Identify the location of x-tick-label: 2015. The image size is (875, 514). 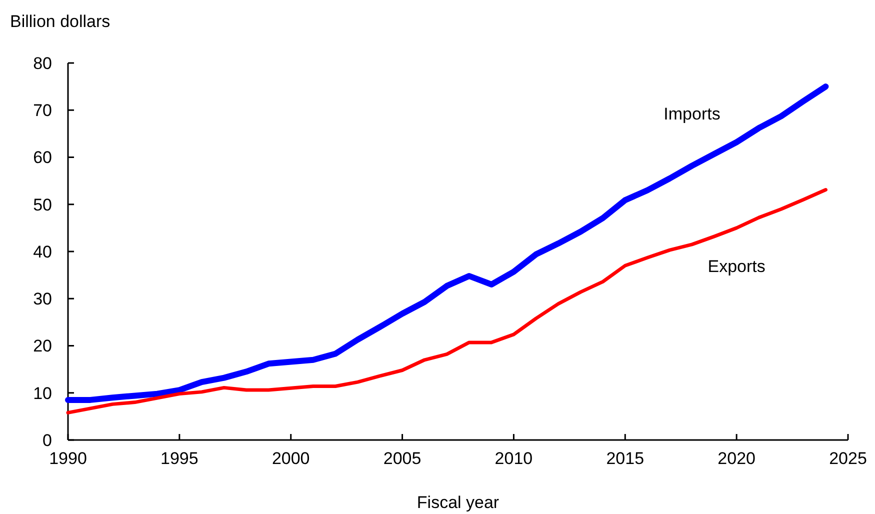
(625, 458).